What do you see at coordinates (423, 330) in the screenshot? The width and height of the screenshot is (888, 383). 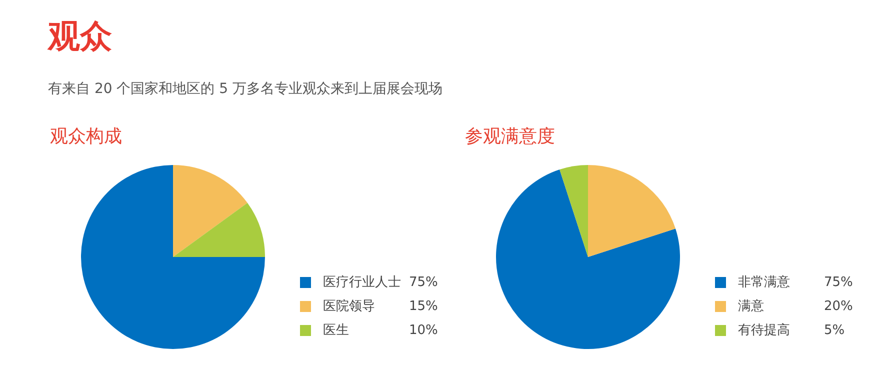 I see `data-label: 10%` at bounding box center [423, 330].